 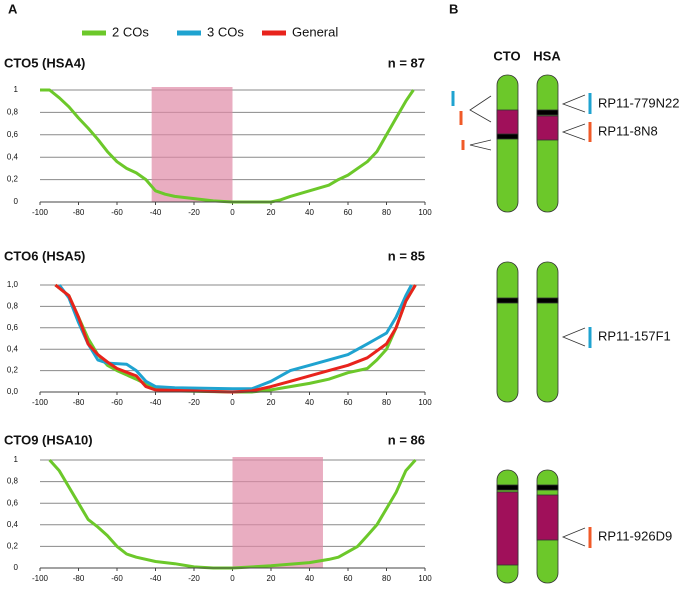 What do you see at coordinates (638, 102) in the screenshot?
I see `probe-label: RP11-779N22` at bounding box center [638, 102].